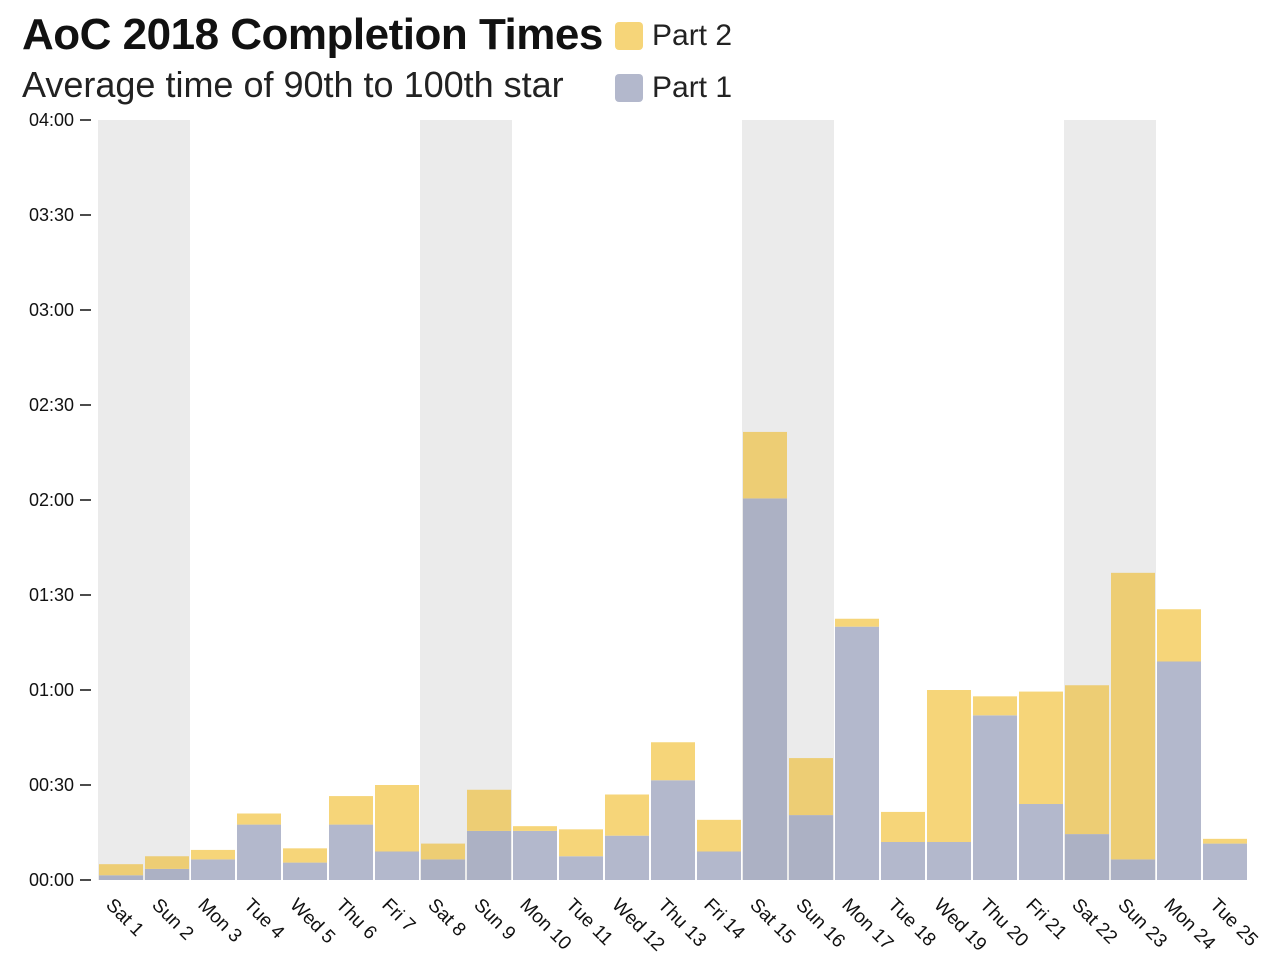  Describe the element at coordinates (51, 500) in the screenshot. I see `y-tick-label-4: 02:00` at that location.